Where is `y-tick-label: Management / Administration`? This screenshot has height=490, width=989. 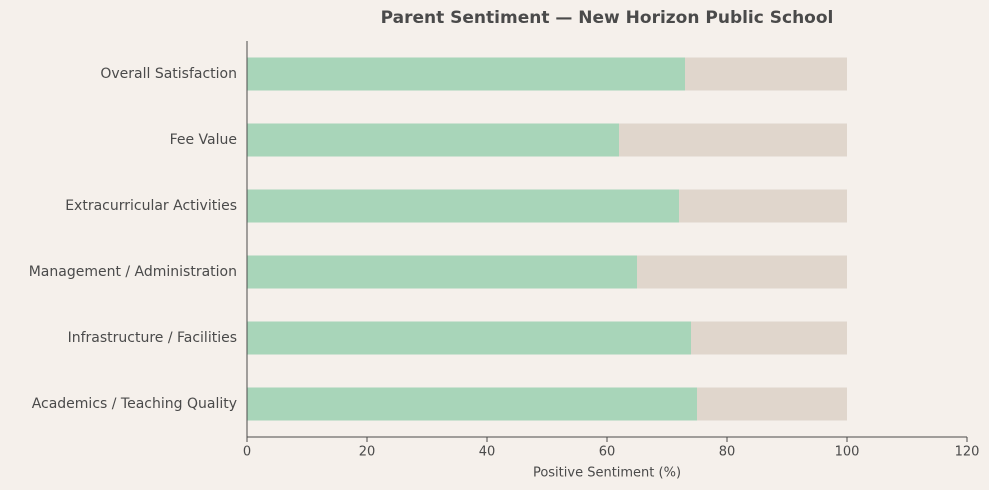
y-tick-label: Management / Administration is located at coordinates (133, 272).